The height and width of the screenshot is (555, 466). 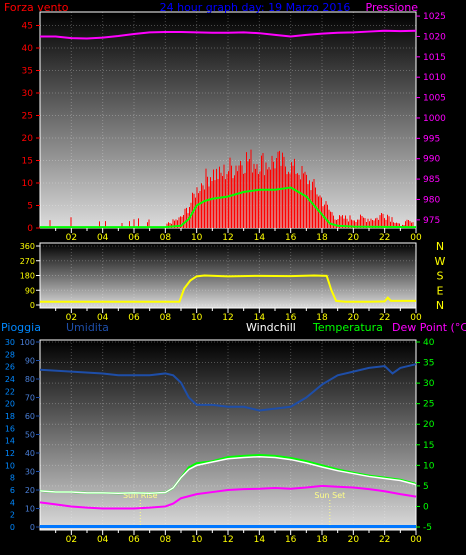 I want to click on temp-tick-label: -5, so click(x=427, y=528).